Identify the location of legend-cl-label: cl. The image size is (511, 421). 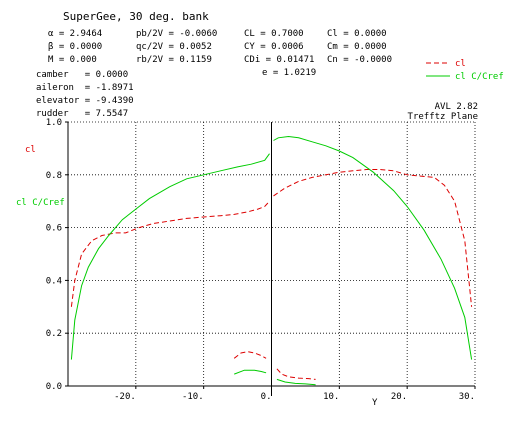
(460, 64).